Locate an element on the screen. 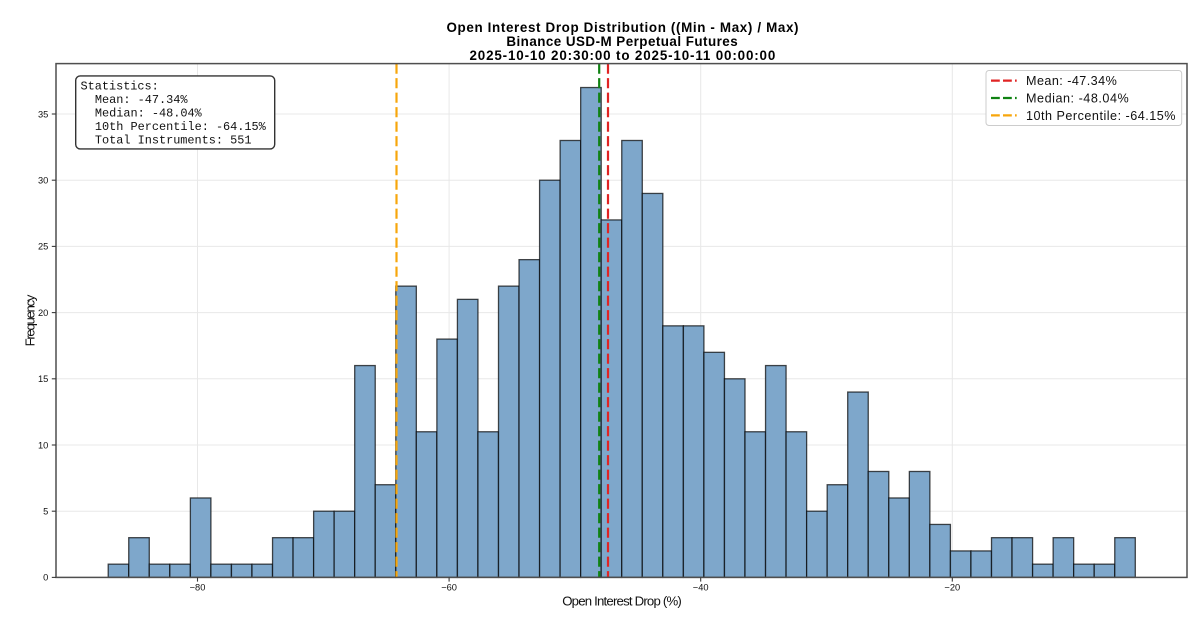 The width and height of the screenshot is (1200, 631). svg-text: 35 is located at coordinates (43, 114).